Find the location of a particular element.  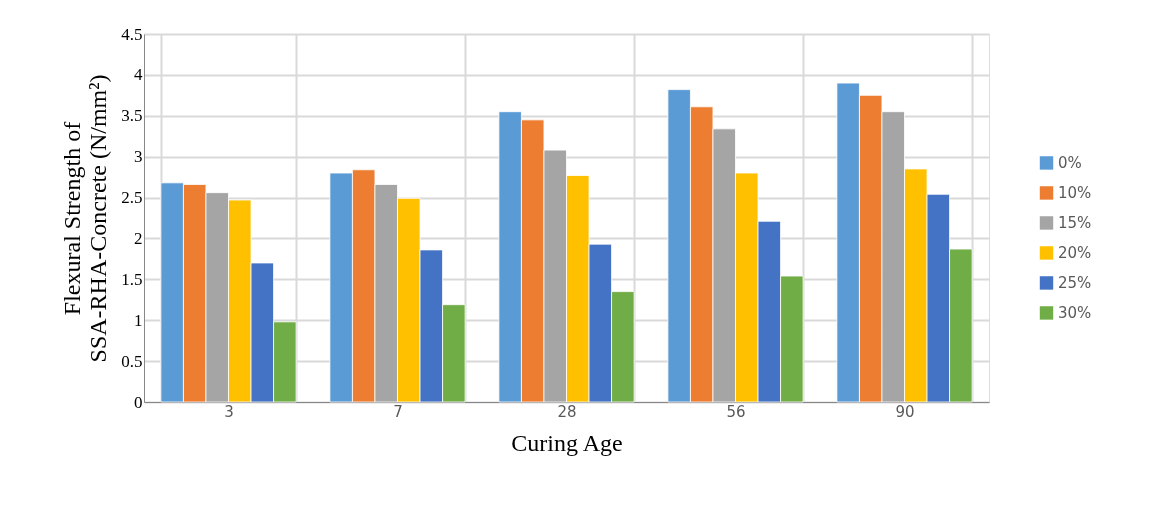

x-tick-label: 56 is located at coordinates (736, 411).